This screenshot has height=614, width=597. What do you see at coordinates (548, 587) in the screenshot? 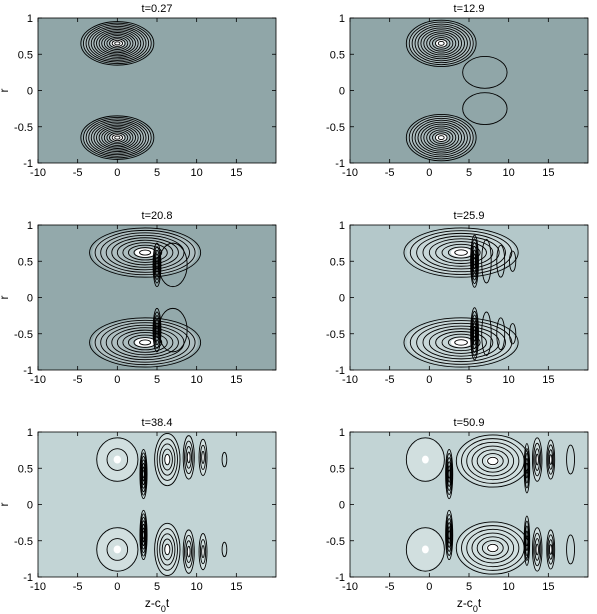
I see `x-tick-label: 15` at bounding box center [548, 587].